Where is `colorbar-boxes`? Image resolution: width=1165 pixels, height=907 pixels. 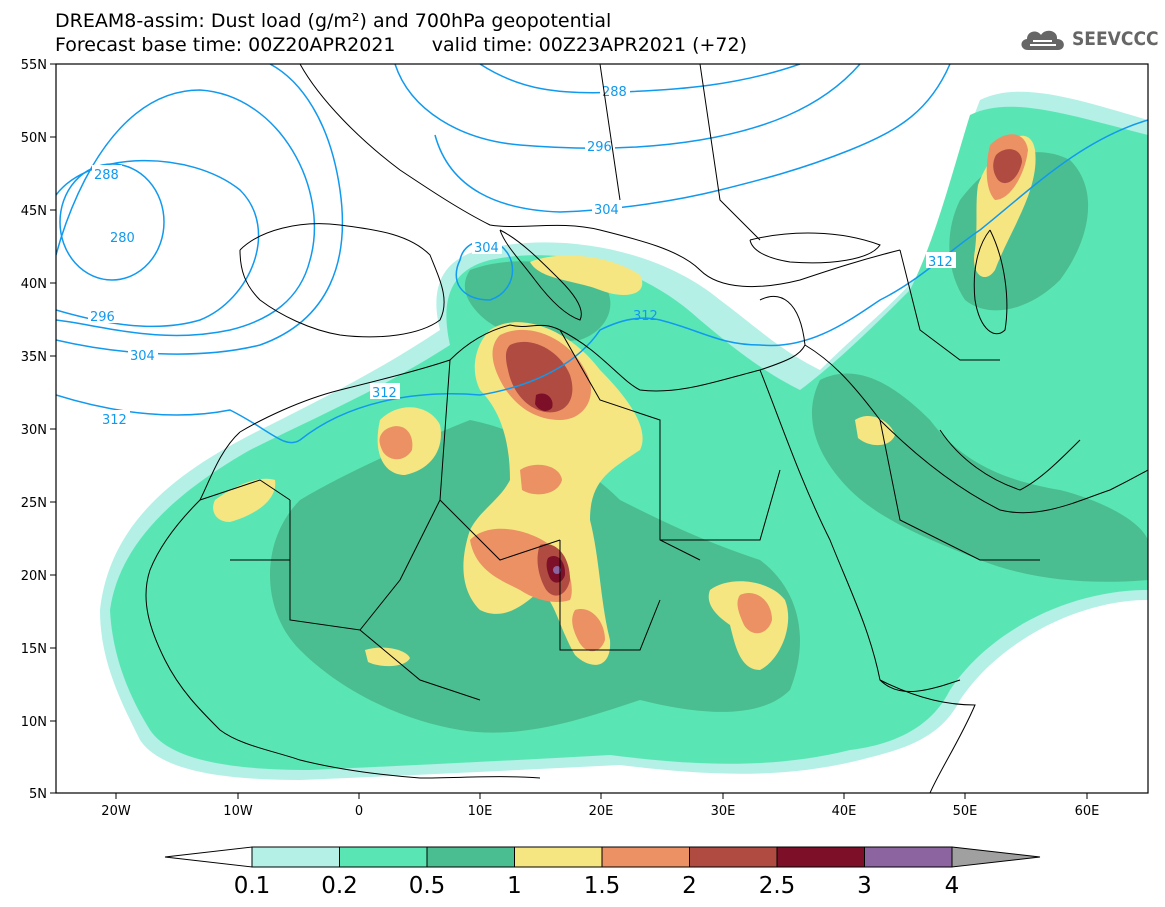
colorbar-boxes is located at coordinates (602, 857).